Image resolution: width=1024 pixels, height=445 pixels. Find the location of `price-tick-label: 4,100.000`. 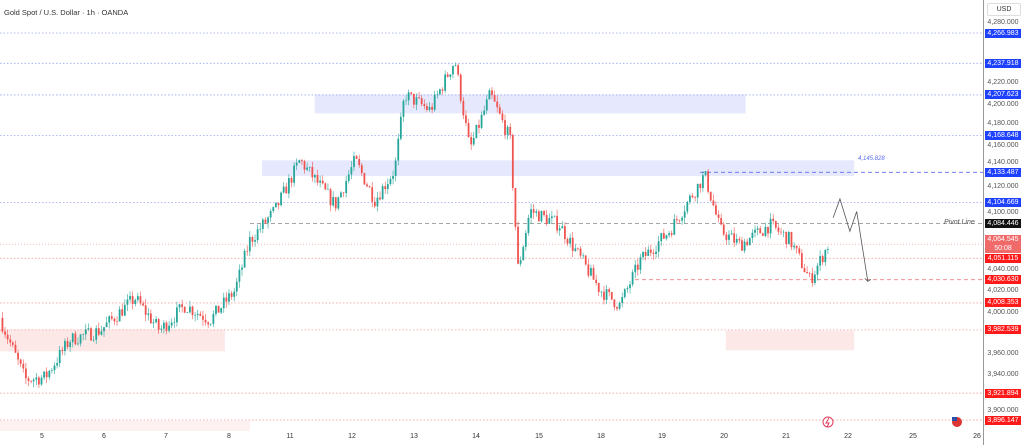

price-tick-label: 4,100.000 is located at coordinates (1003, 212).